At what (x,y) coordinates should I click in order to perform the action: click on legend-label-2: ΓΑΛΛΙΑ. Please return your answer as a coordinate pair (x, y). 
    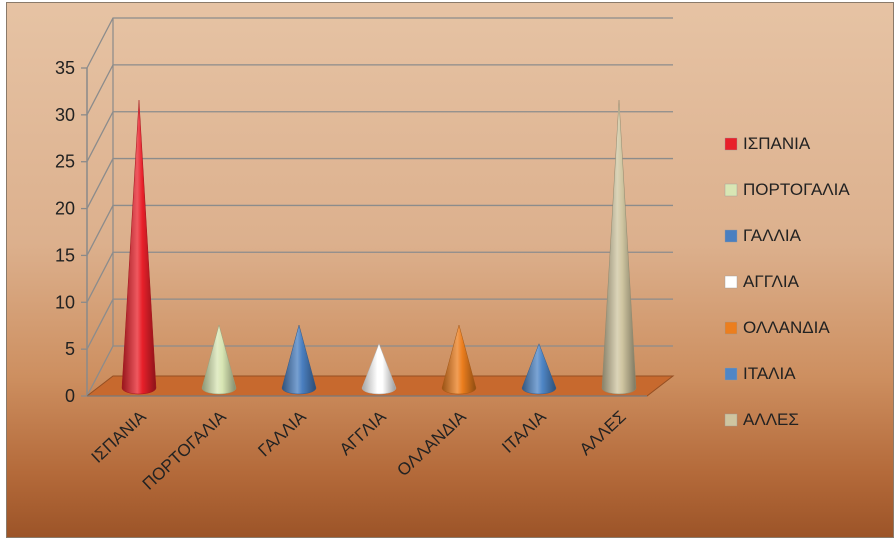
    Looking at the image, I should click on (772, 235).